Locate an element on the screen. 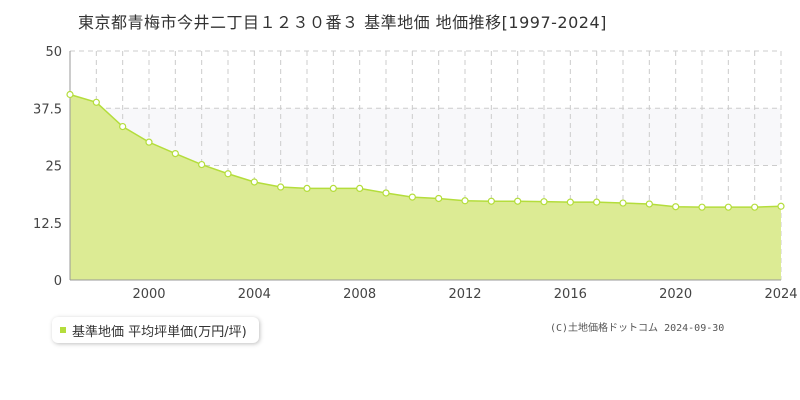 This screenshot has width=800, height=400. grid-band is located at coordinates (425, 137).